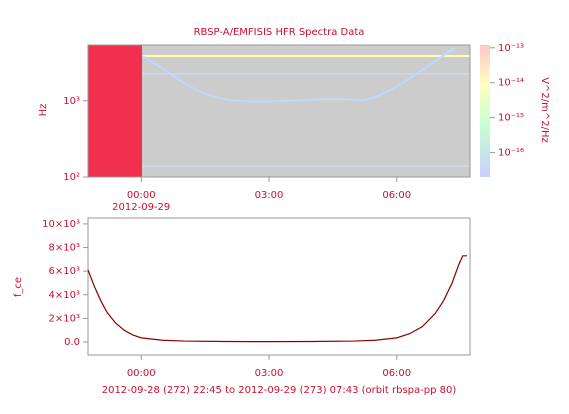 This screenshot has height=414, width=569. I want to click on y-tick-label: 4×10³, so click(64, 295).